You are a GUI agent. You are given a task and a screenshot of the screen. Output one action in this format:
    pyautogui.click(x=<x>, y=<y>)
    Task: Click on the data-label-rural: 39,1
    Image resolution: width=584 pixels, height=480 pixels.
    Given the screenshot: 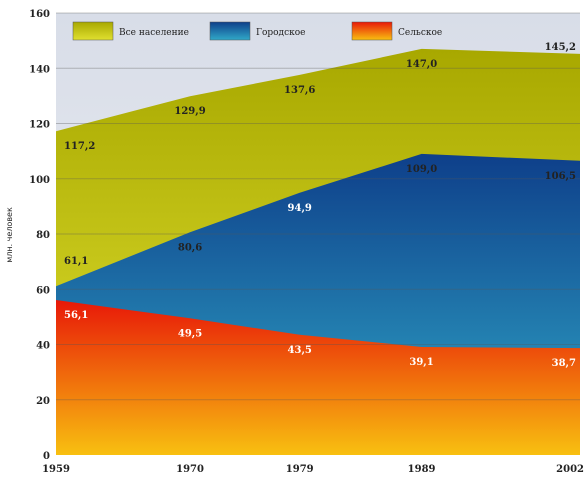 What is the action you would take?
    pyautogui.click(x=421, y=362)
    